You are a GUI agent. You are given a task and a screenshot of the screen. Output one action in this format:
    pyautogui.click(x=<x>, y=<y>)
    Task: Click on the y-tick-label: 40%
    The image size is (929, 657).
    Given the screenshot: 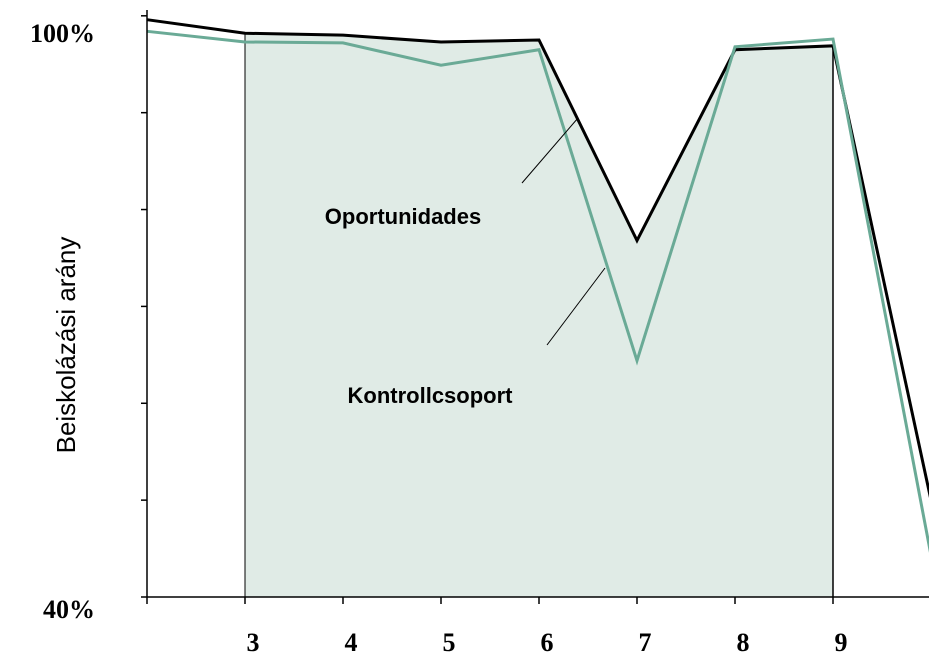 What is the action you would take?
    pyautogui.click(x=69, y=609)
    